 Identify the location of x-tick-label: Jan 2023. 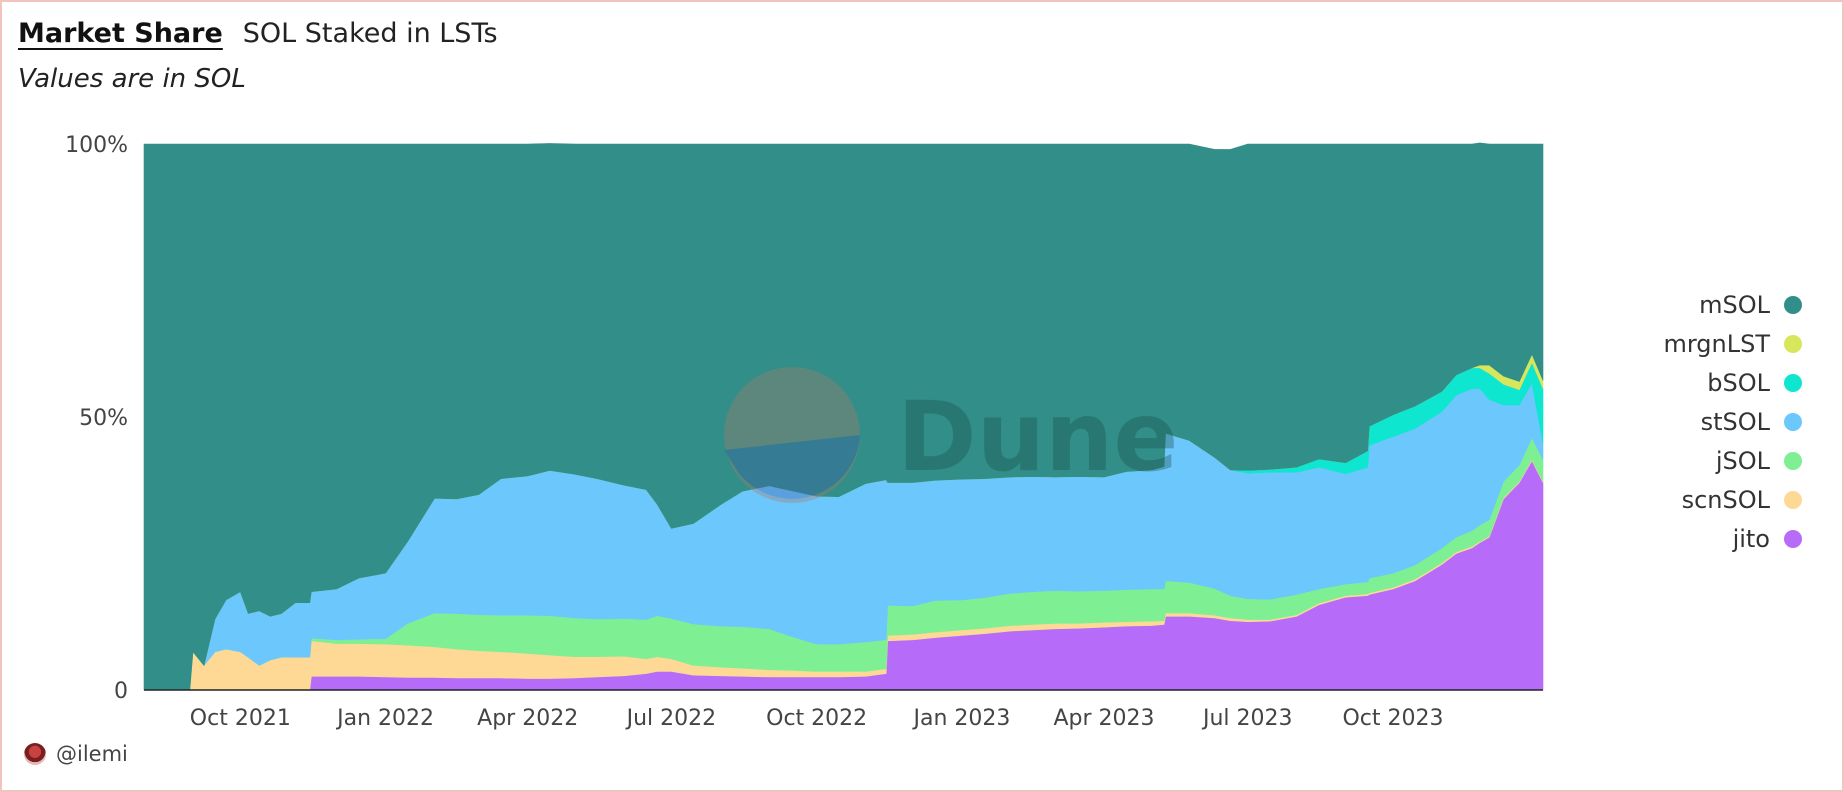
(960, 718).